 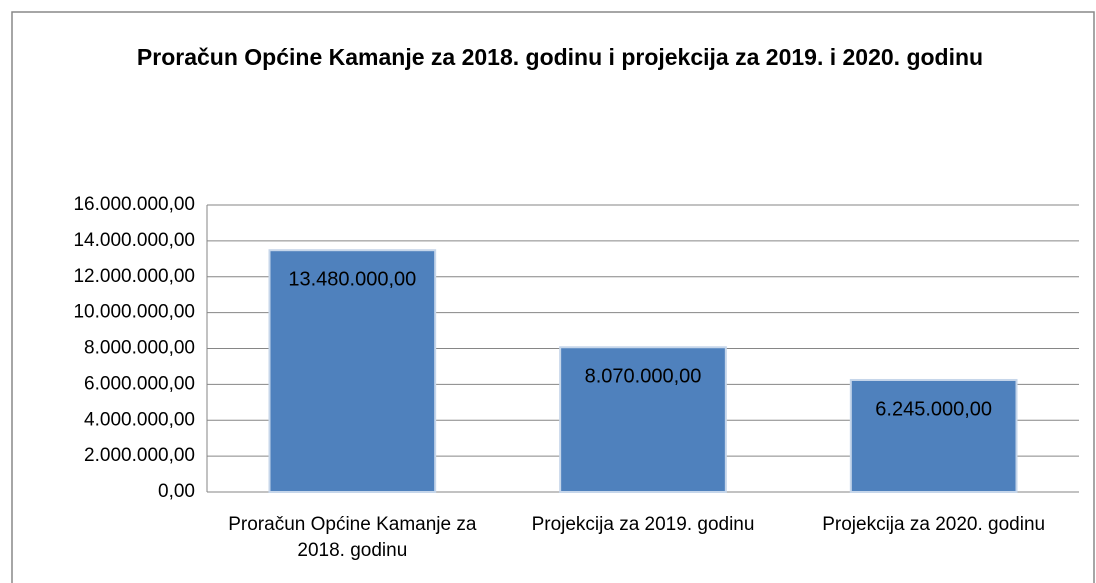 What do you see at coordinates (176, 491) in the screenshot?
I see `y-tick-label: 0,00` at bounding box center [176, 491].